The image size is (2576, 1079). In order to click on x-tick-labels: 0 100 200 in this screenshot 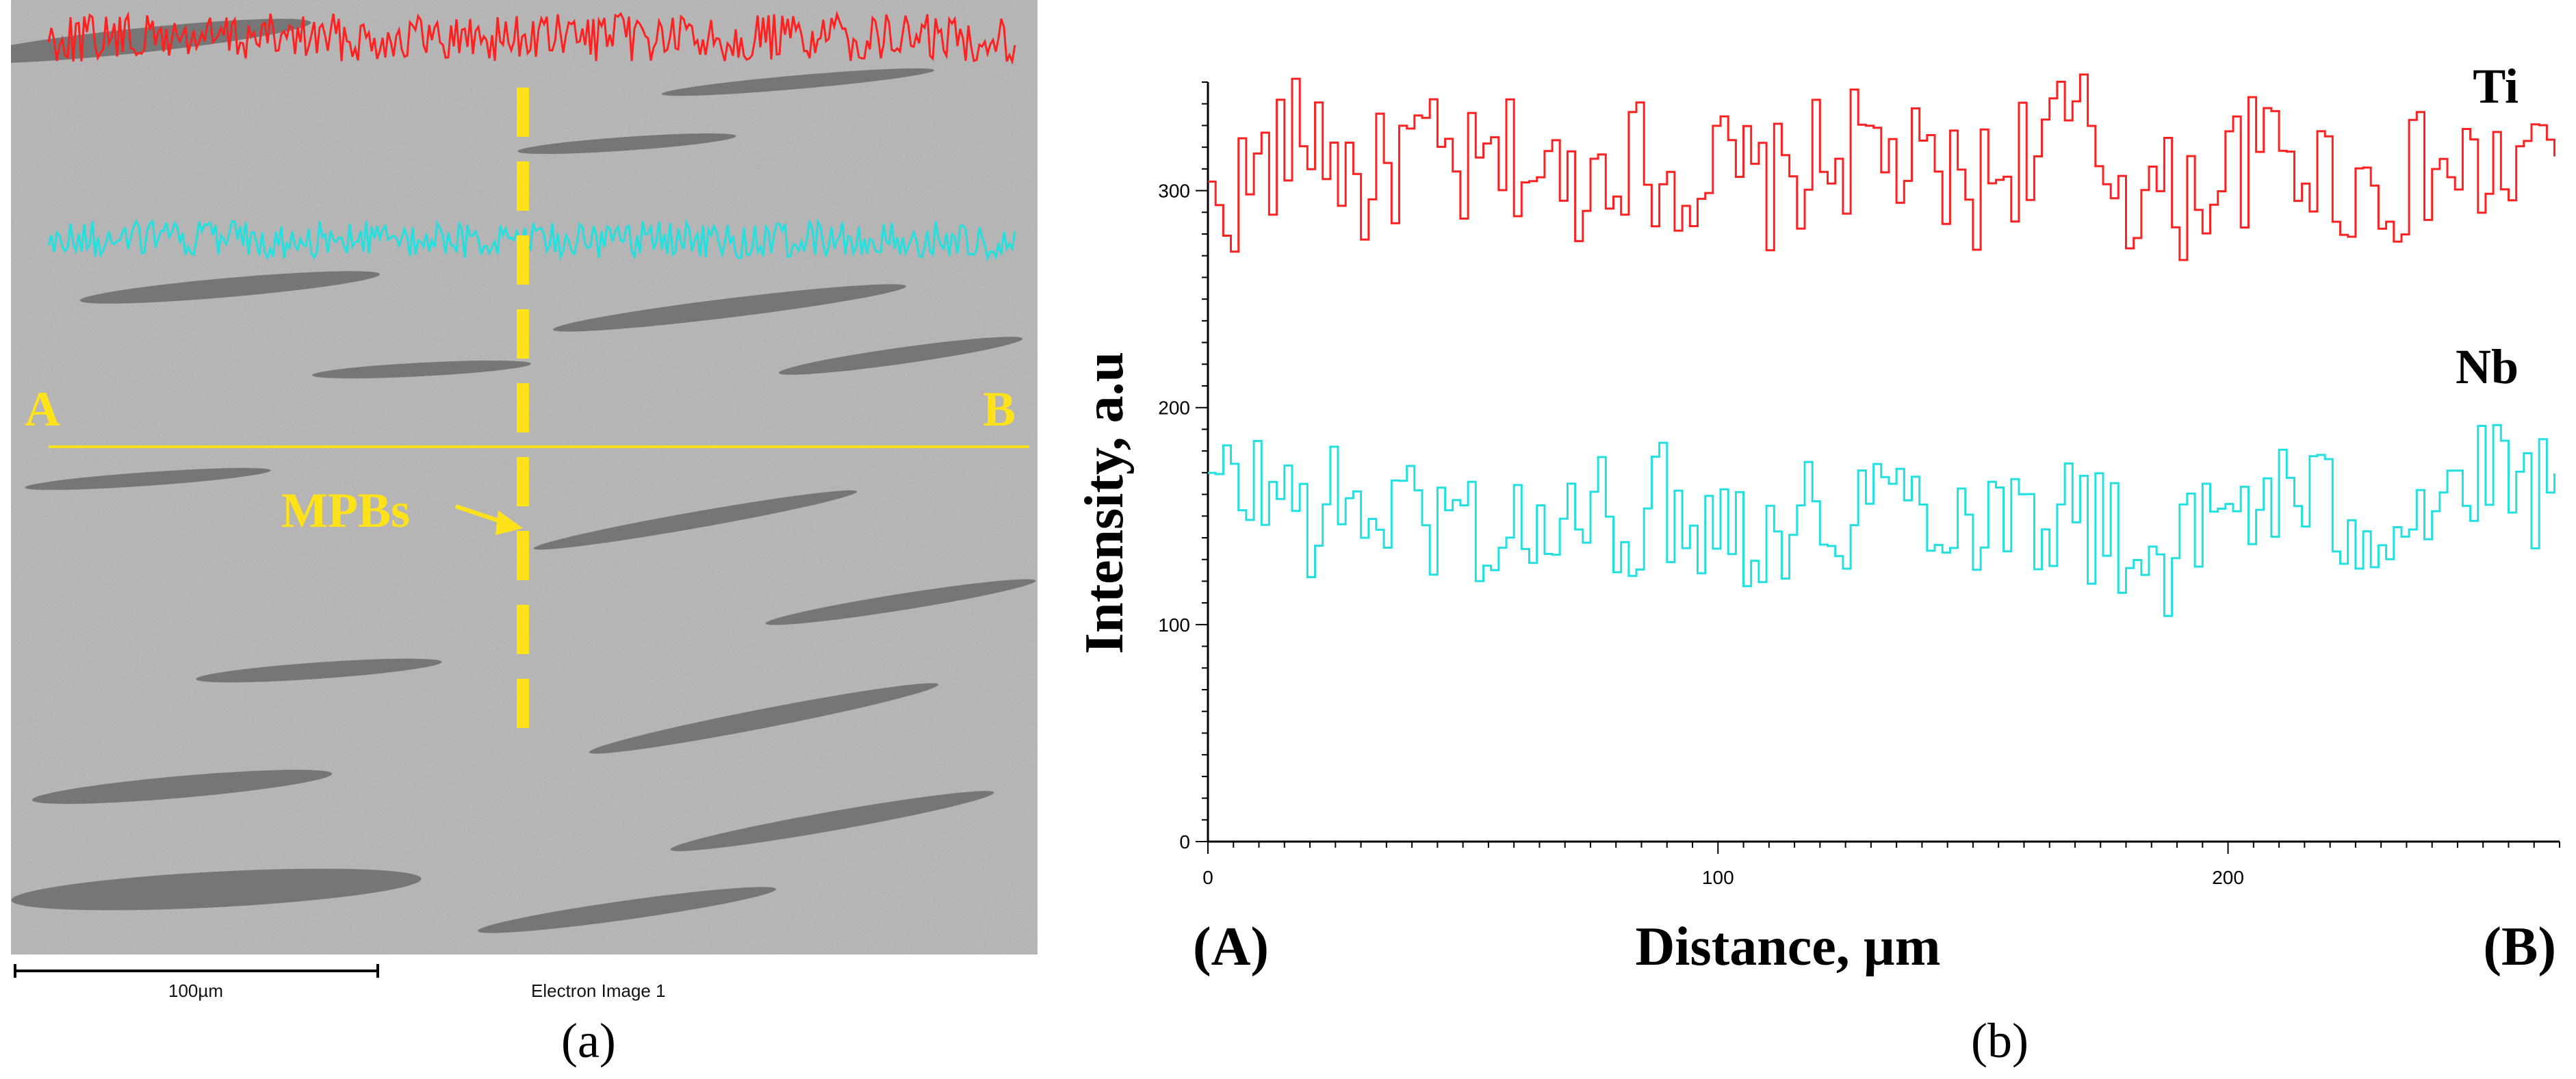, I will do `click(1723, 877)`.